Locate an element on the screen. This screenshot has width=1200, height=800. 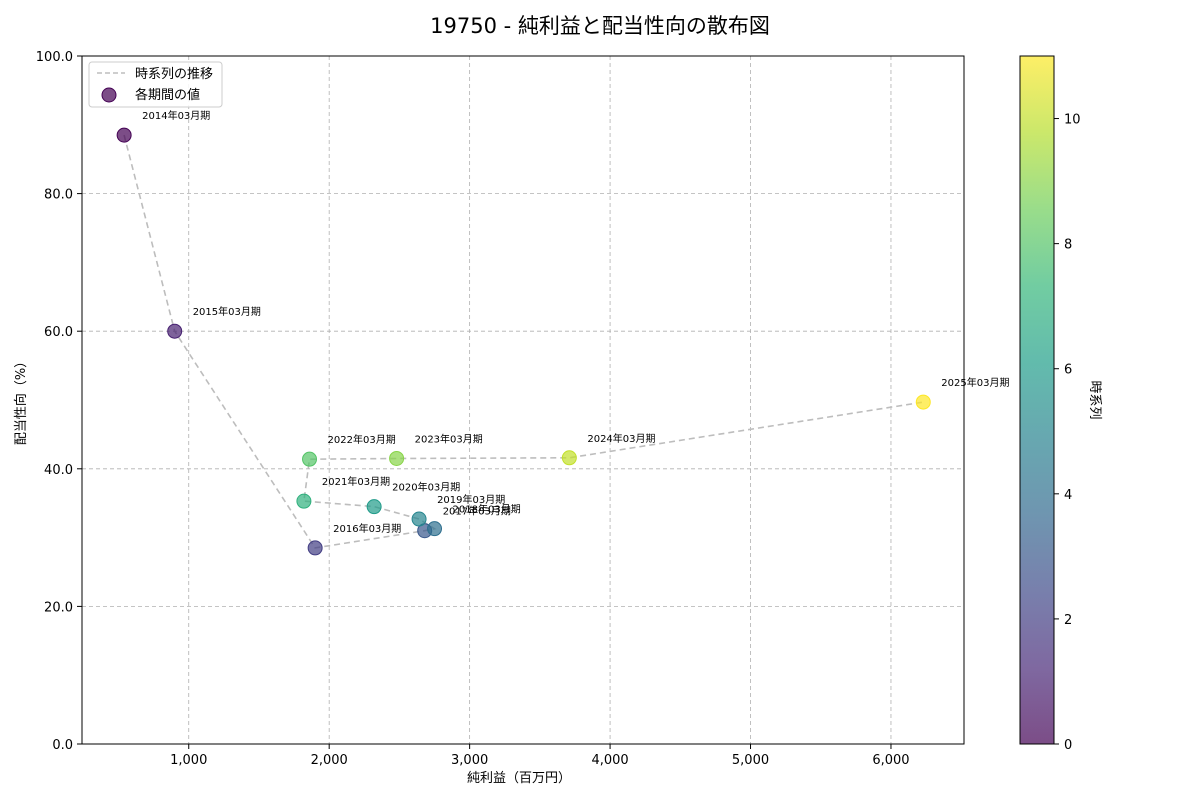
x-tick-label: 5,000 is located at coordinates (750, 760).